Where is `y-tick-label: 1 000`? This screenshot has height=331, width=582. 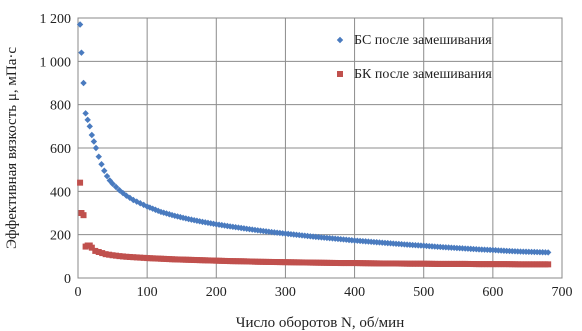
y-tick-label: 1 000 is located at coordinates (56, 62).